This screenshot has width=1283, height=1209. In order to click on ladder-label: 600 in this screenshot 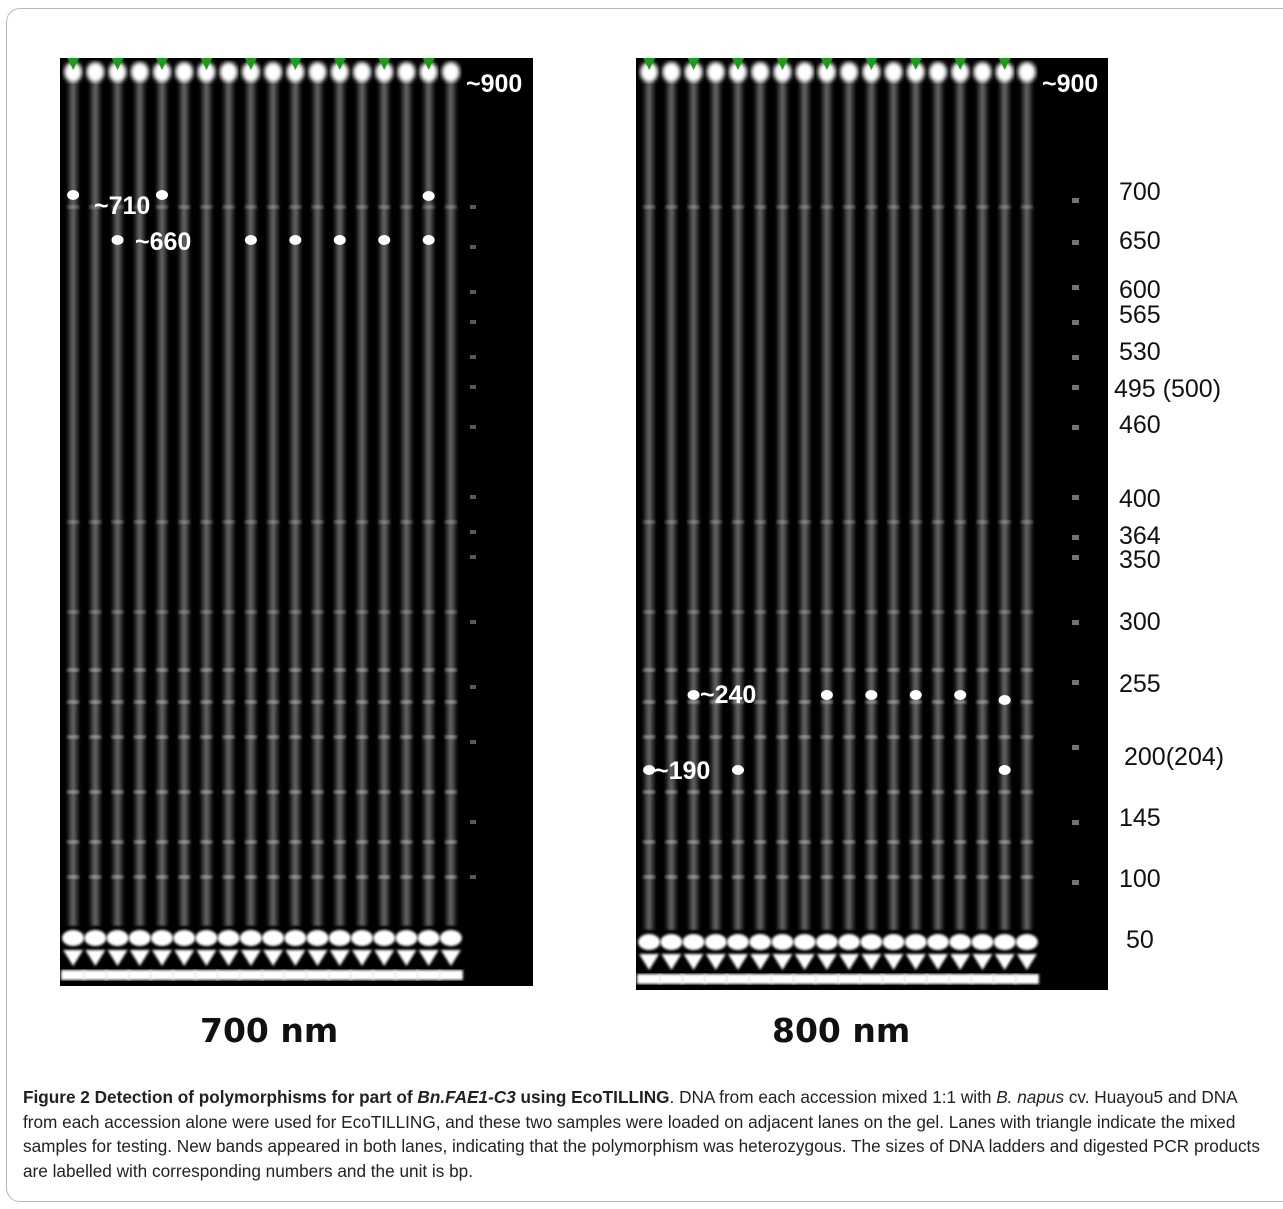, I will do `click(1140, 290)`.